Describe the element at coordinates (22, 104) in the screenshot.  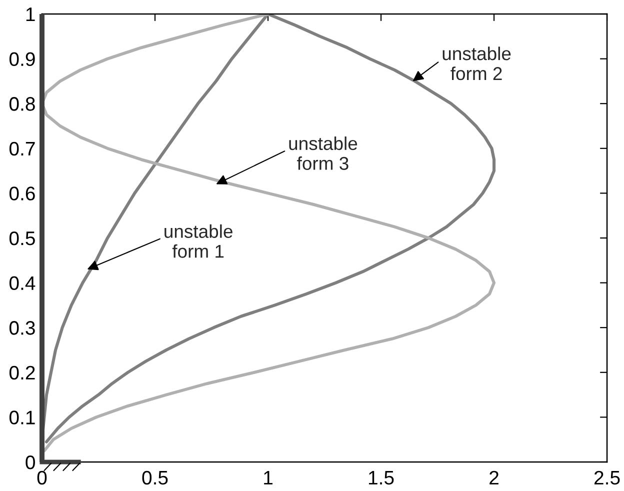
I see `y-tick-label: 0.8` at that location.